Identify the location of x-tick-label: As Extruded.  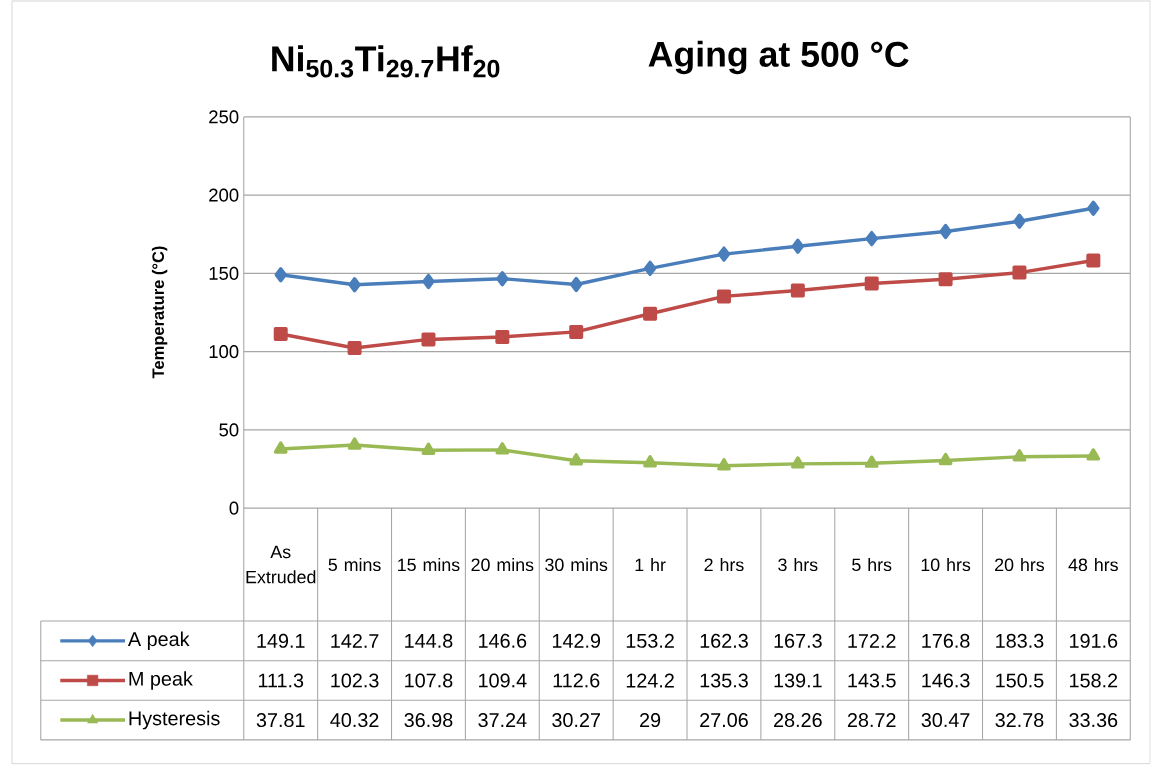
(281, 564).